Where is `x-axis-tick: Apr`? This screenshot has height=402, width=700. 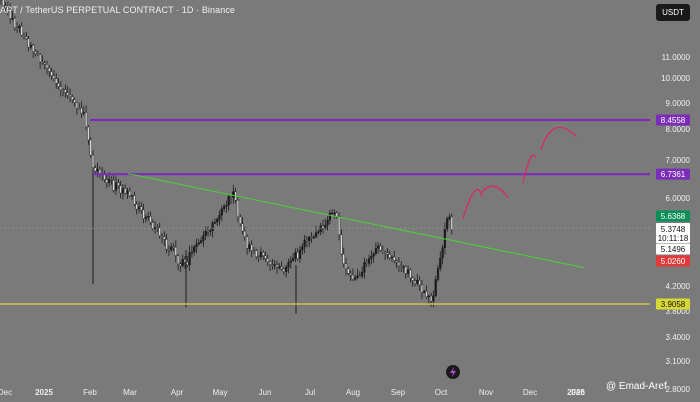 x-axis-tick: Apr is located at coordinates (177, 392).